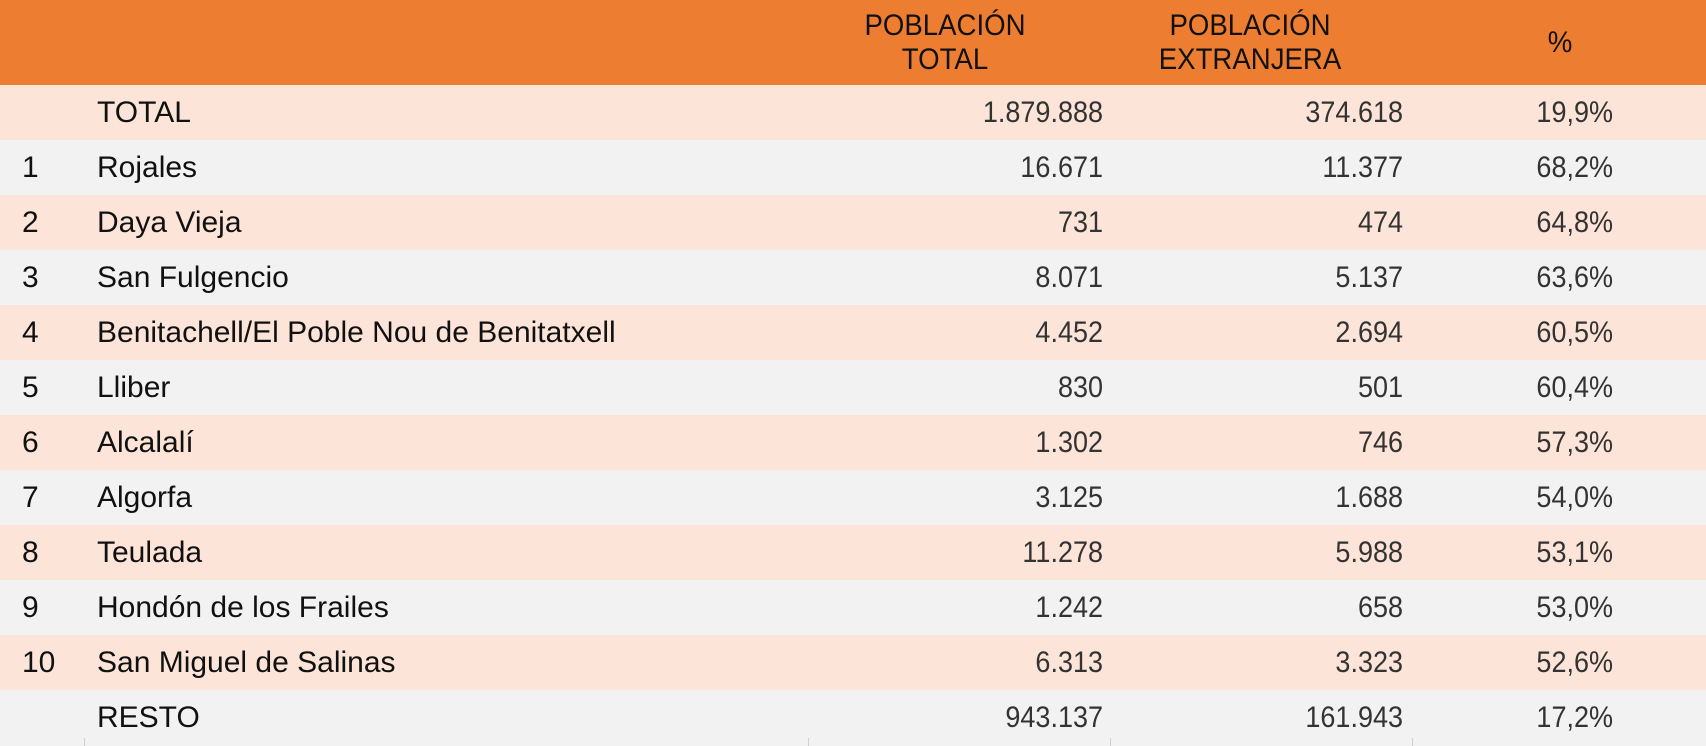 The height and width of the screenshot is (746, 1706). Describe the element at coordinates (1380, 222) in the screenshot. I see `row-poblacion-extranjera: 474` at that location.